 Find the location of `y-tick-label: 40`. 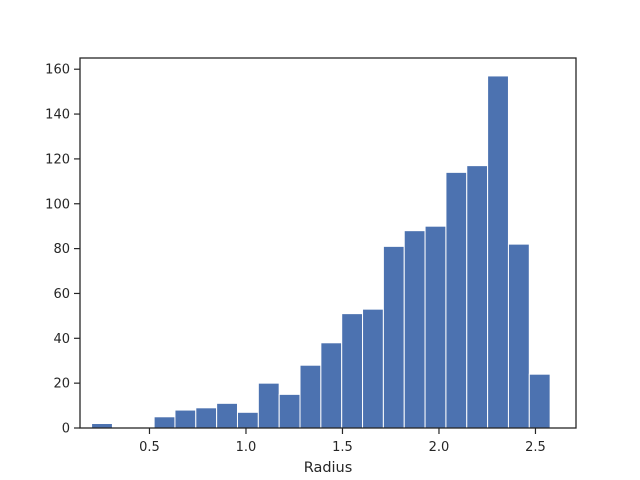

y-tick-label: 40 is located at coordinates (61, 339).